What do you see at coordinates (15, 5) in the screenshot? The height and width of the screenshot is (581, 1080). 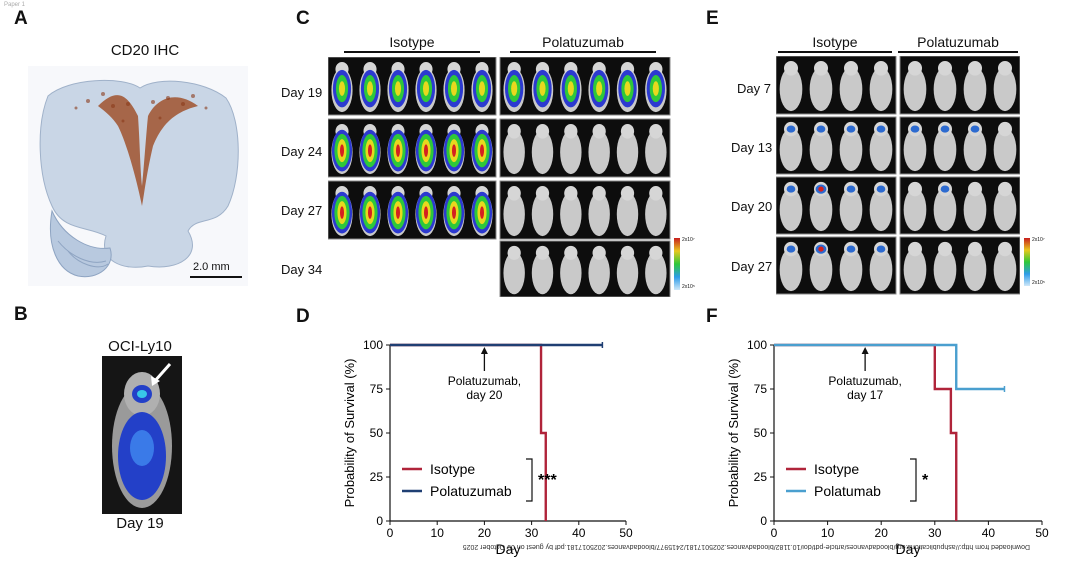 I see `watermark: Paper 1` at bounding box center [15, 5].